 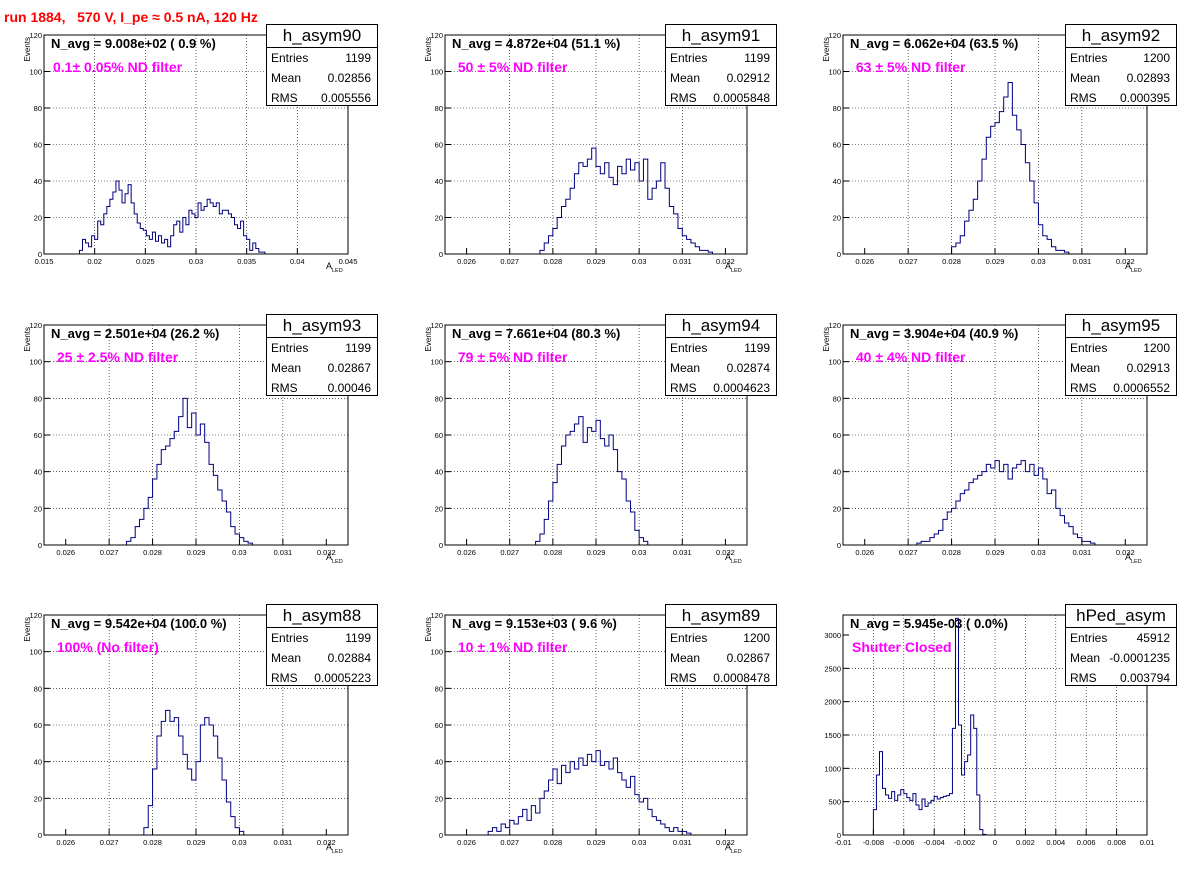 I want to click on x-tick-label: 0.015, so click(x=44, y=261).